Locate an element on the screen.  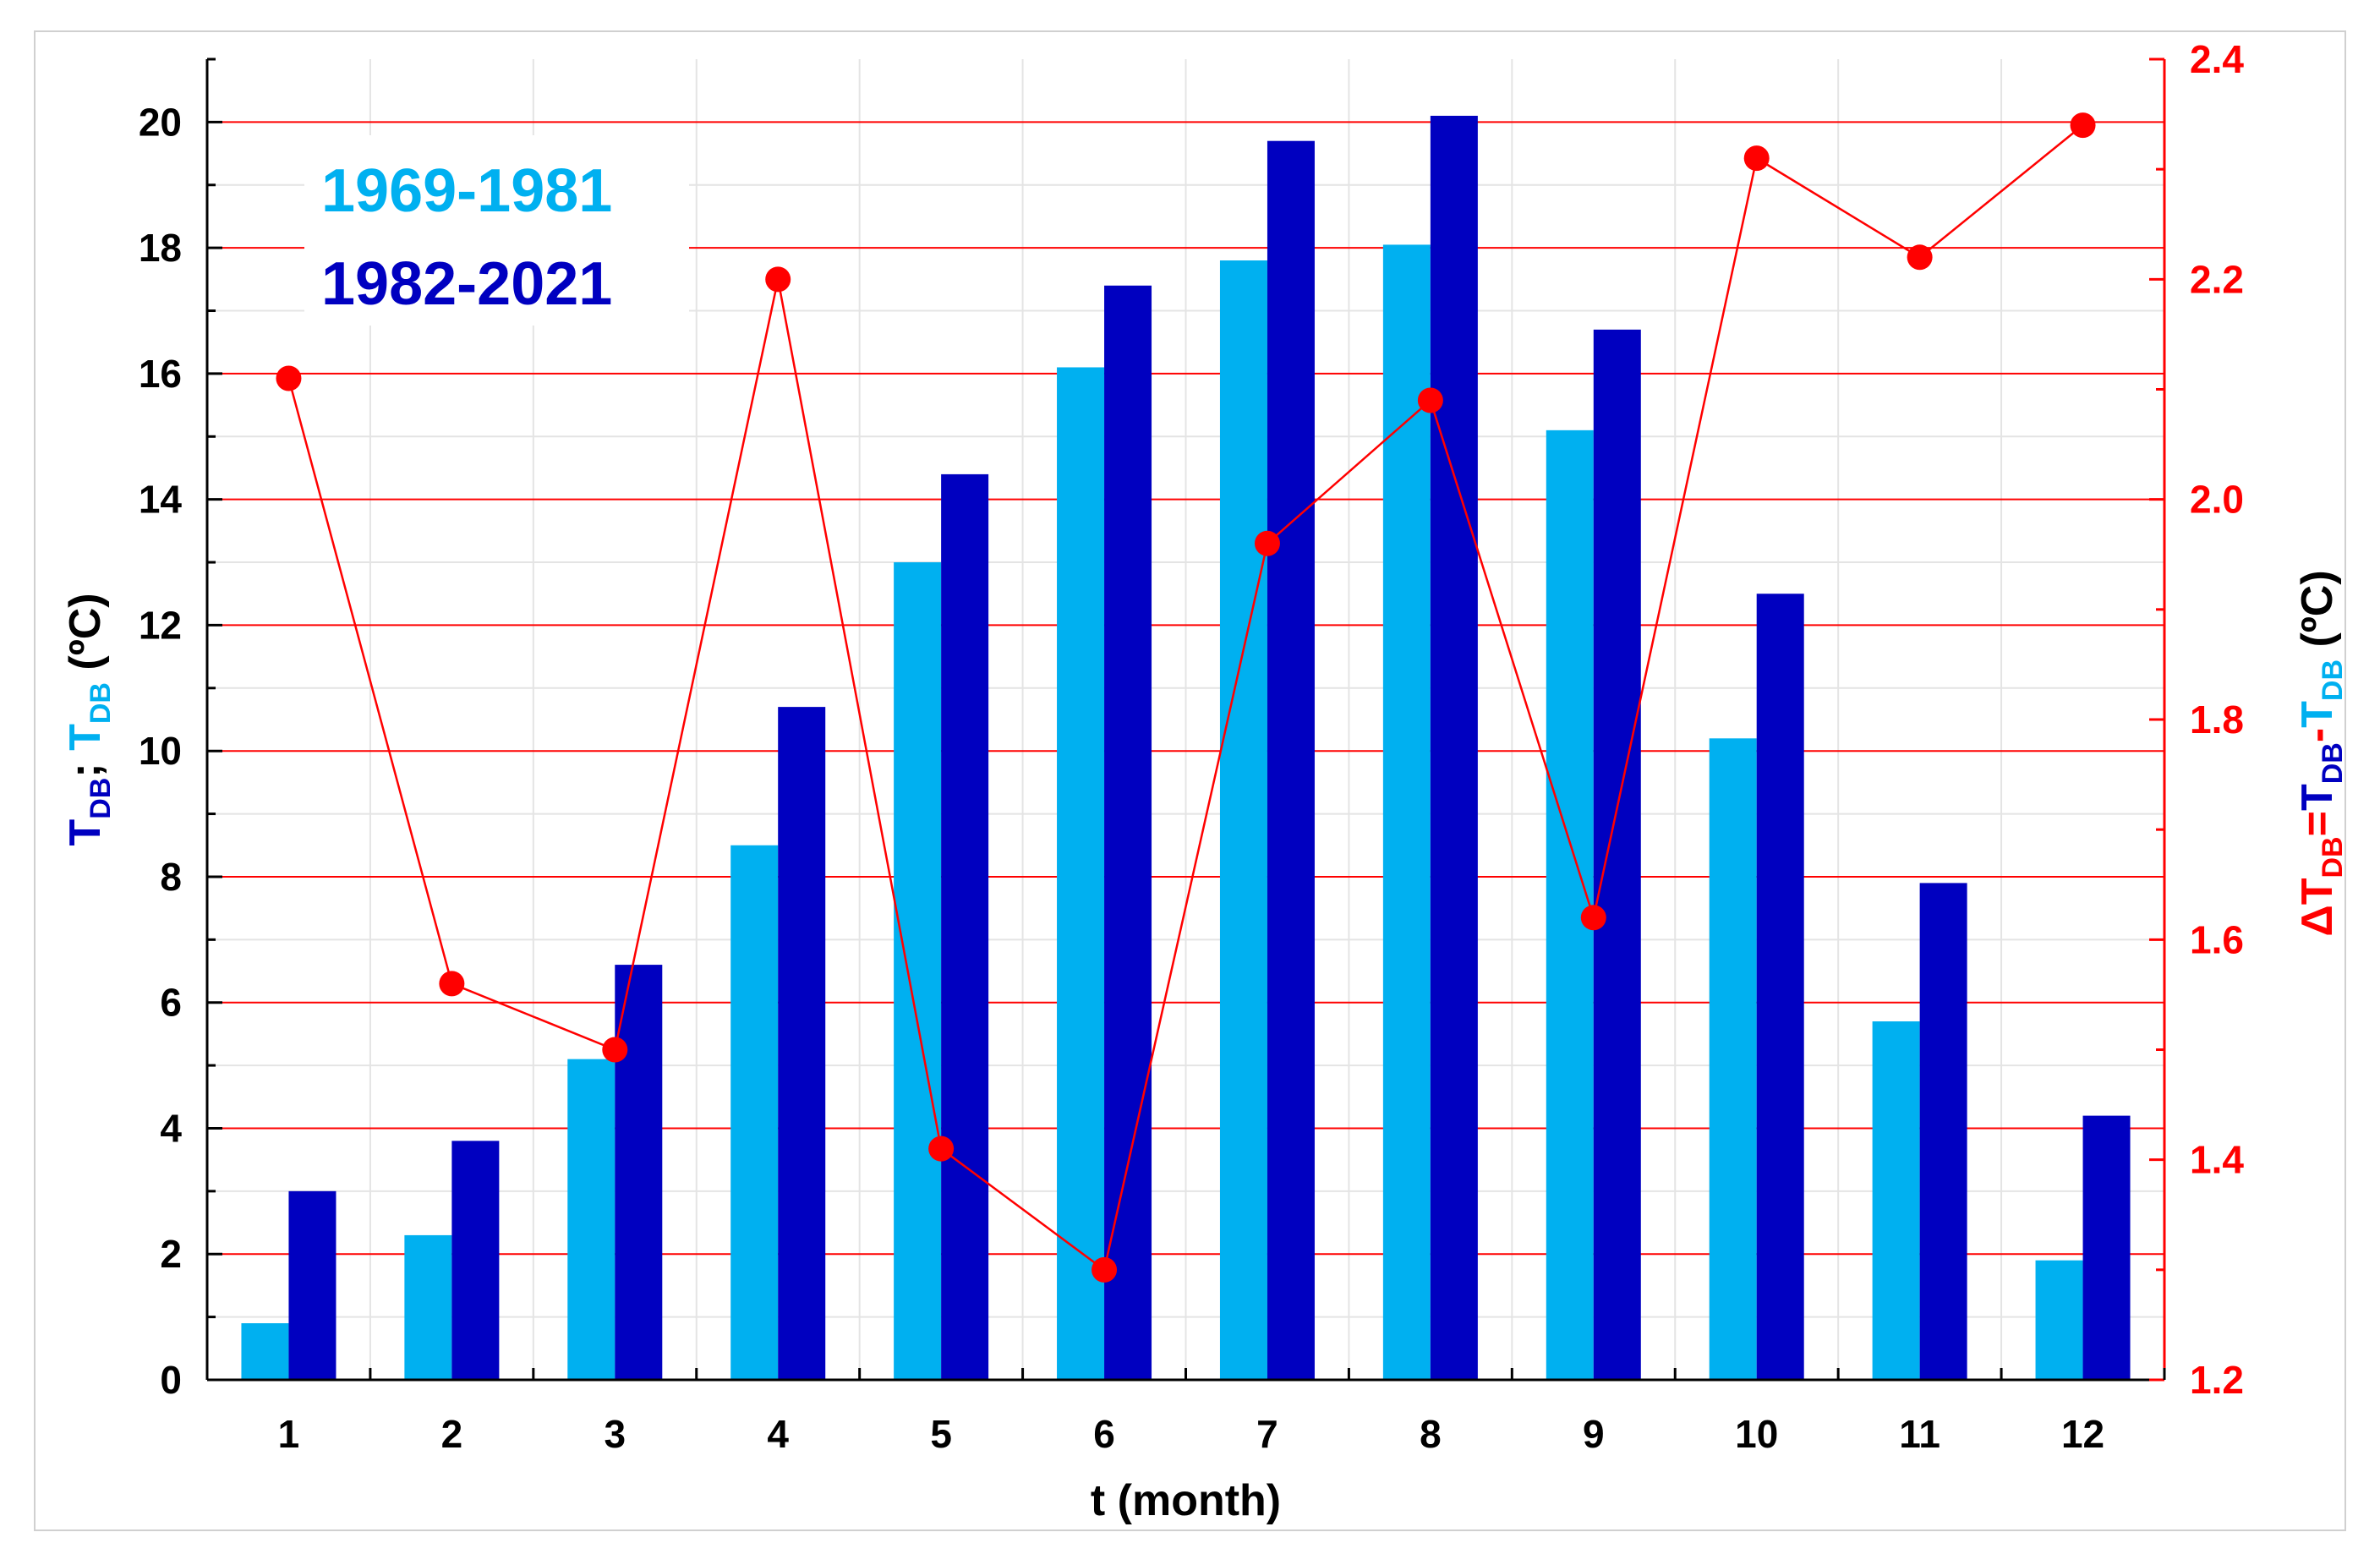
left-axis-title-part: (ºC) is located at coordinates (85, 637).